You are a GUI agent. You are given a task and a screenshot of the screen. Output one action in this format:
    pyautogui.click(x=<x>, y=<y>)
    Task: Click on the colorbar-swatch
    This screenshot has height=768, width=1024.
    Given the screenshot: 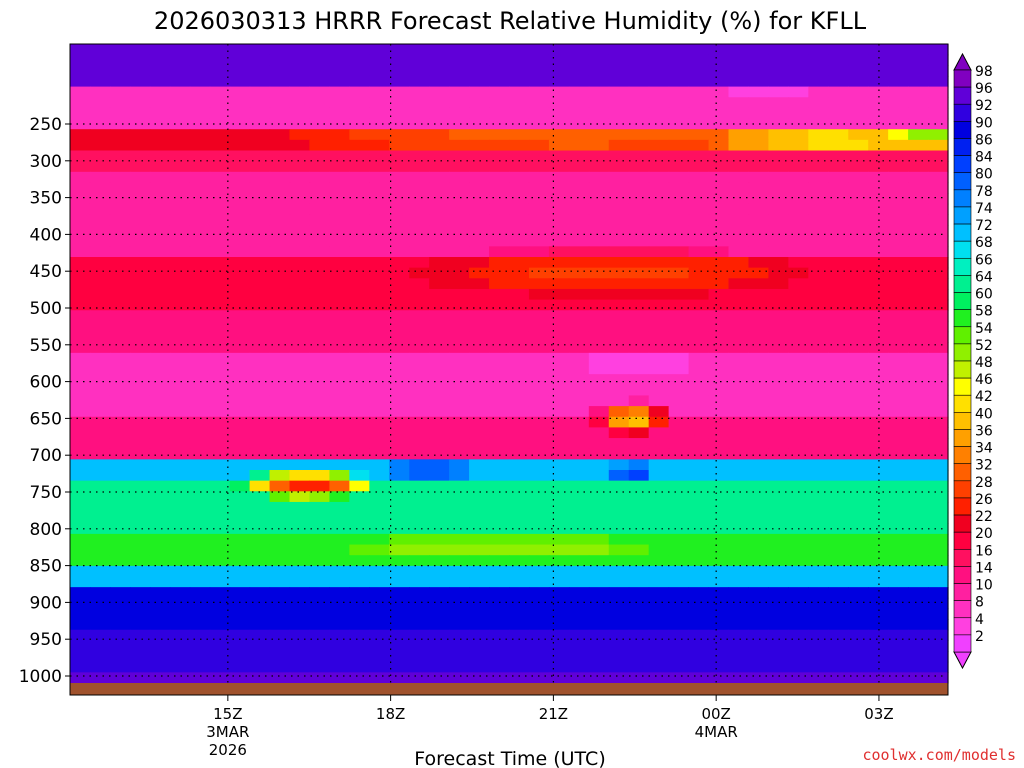 What is the action you would take?
    pyautogui.click(x=962, y=540)
    